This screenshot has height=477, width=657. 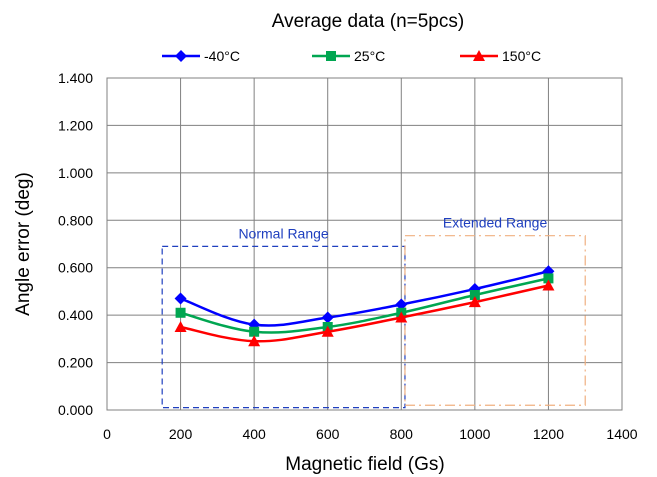 I want to click on normal-range-label: Normal Range, so click(x=283, y=233).